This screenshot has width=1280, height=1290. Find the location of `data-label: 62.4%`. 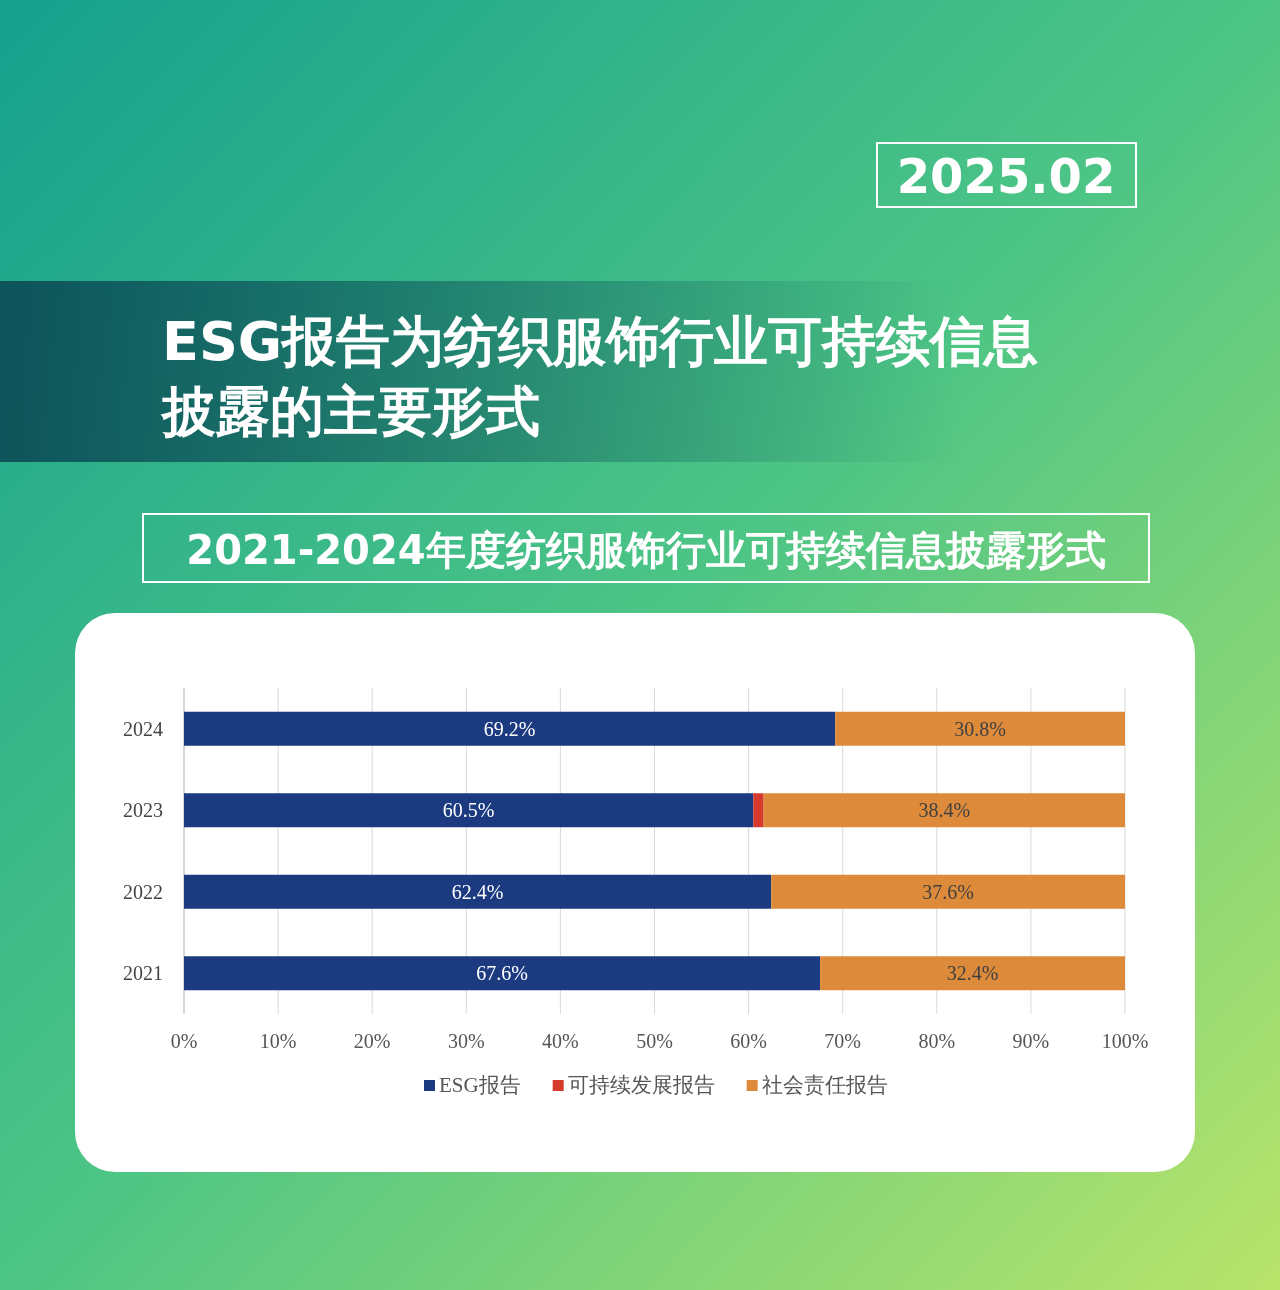

data-label: 62.4% is located at coordinates (477, 891).